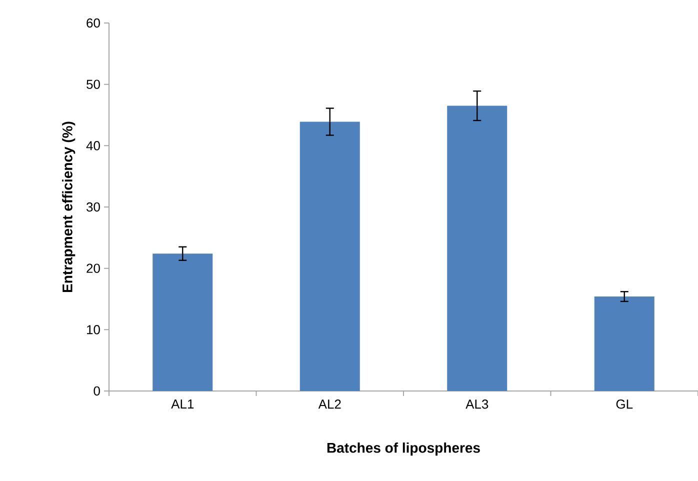  I want to click on x-tick-label: AL2, so click(329, 404).